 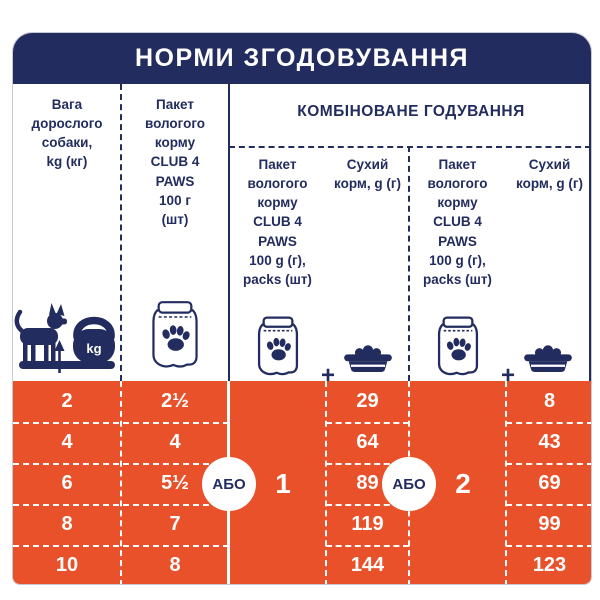 I want to click on scale-platform, so click(x=67, y=365).